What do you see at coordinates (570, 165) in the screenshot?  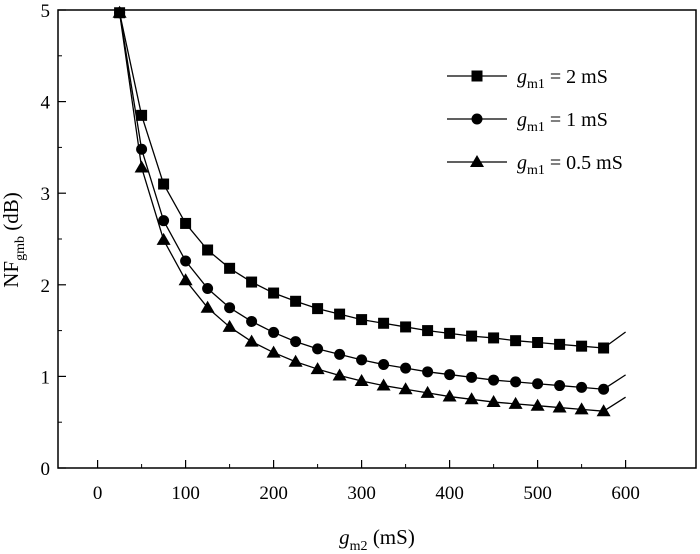 I see `legend-label-triangle: gm1 = 0.5 mS` at bounding box center [570, 165].